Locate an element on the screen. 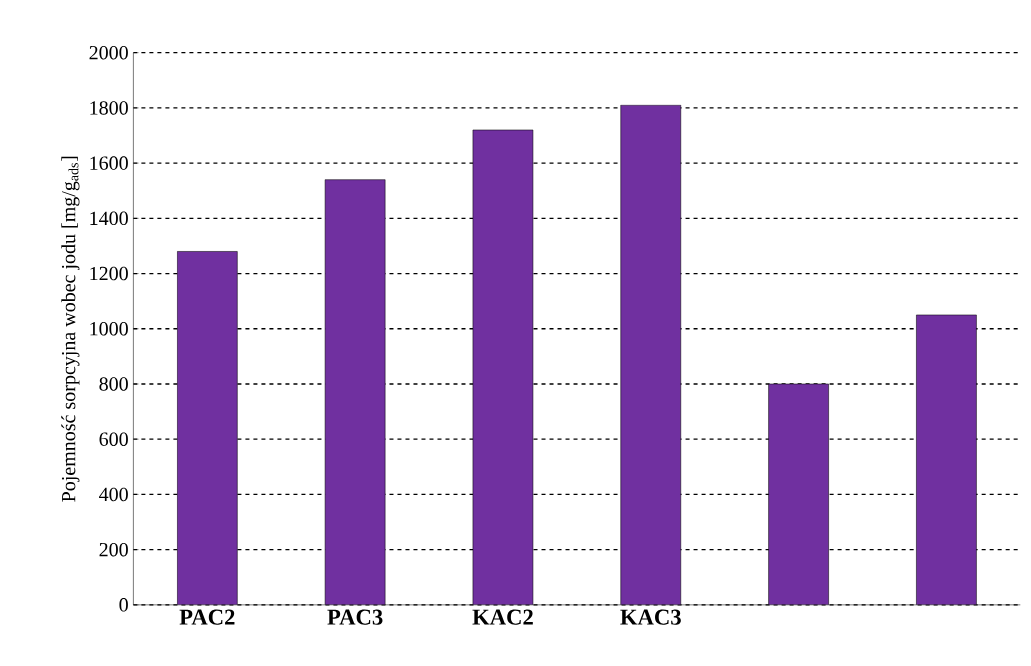 This screenshot has width=1031, height=666. x-tick-label: PAC2 is located at coordinates (207, 617).